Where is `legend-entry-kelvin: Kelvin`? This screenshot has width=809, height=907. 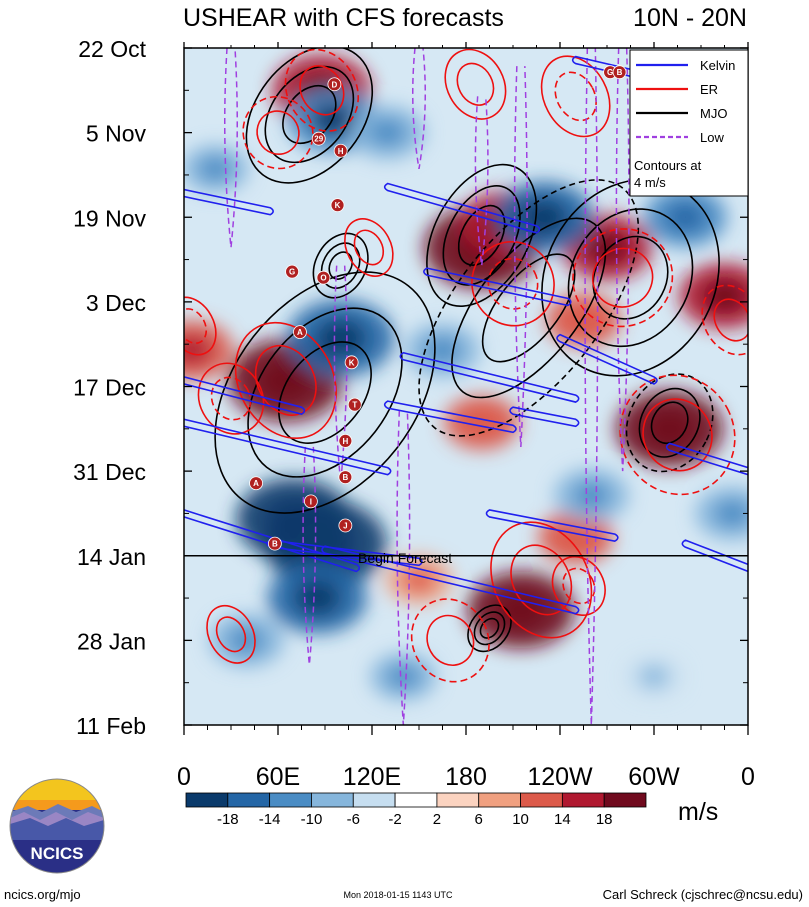
legend-entry-kelvin: Kelvin is located at coordinates (685, 65).